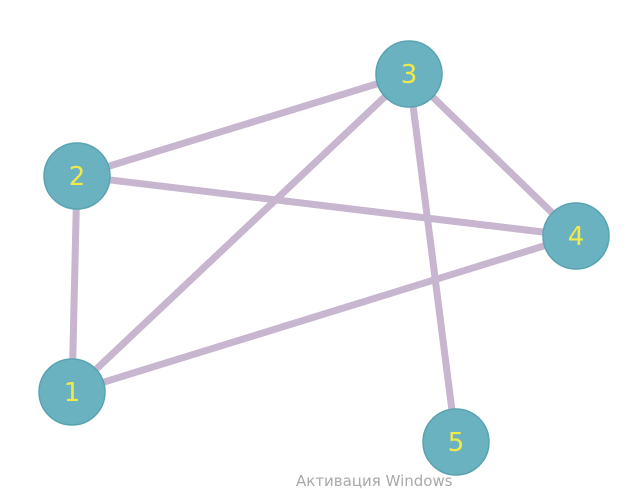 The width and height of the screenshot is (636, 489). I want to click on node-label-5: 5, so click(456, 443).